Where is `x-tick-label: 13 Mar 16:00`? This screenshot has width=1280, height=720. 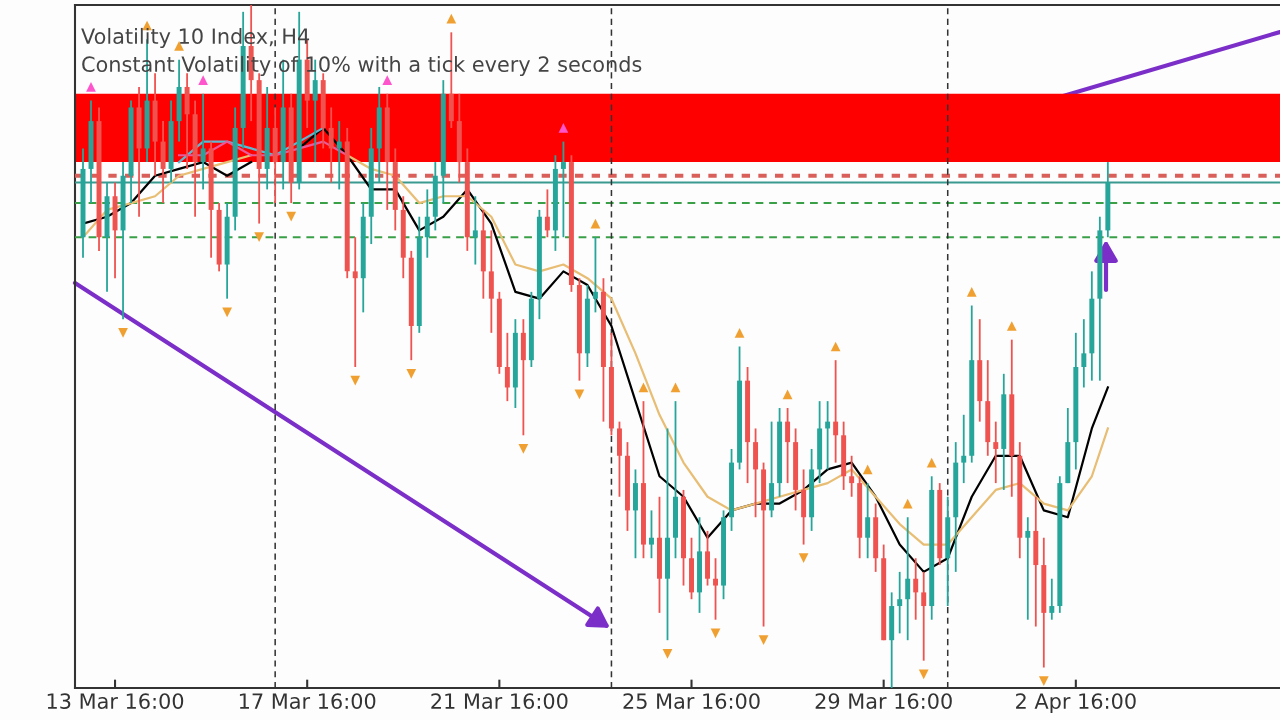
x-tick-label: 13 Mar 16:00 is located at coordinates (115, 701).